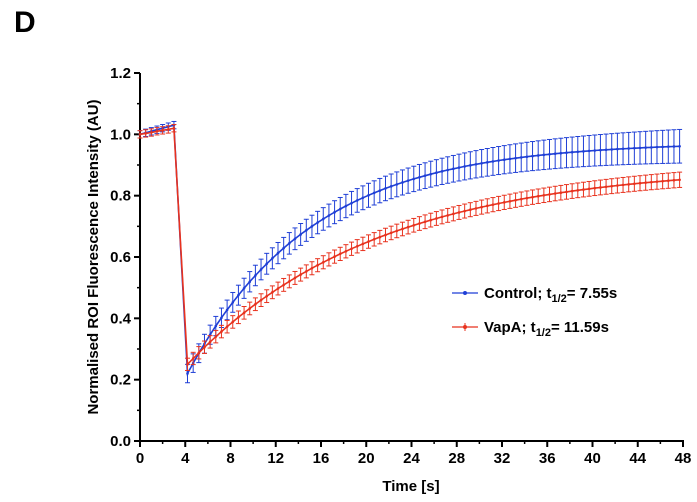  I want to click on x-tick-label: 44, so click(637, 458).